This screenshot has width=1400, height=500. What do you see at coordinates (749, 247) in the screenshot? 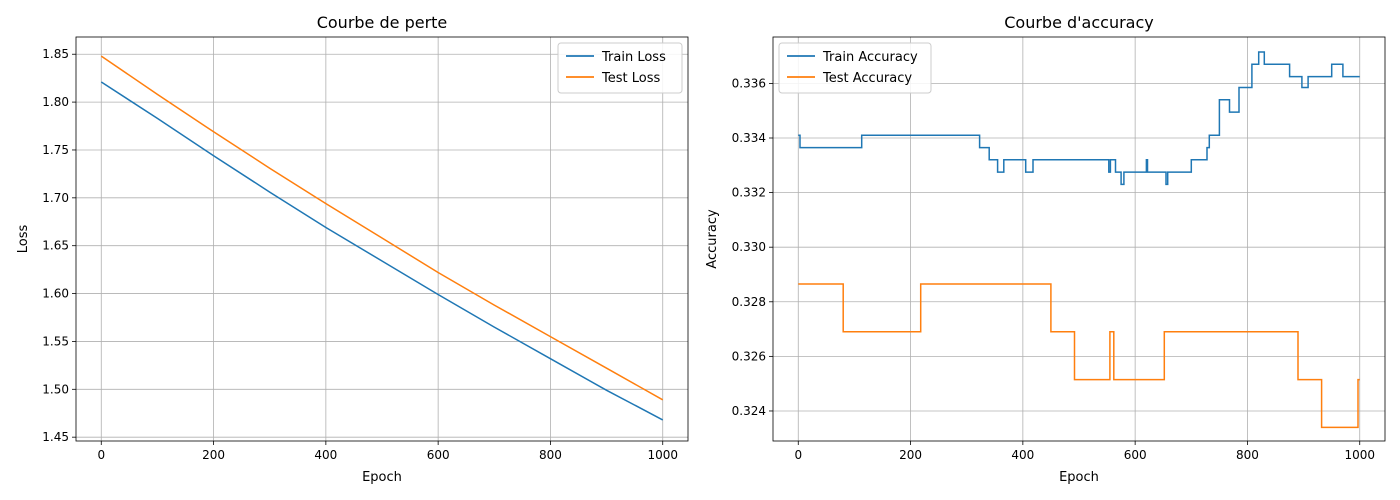
I see `y-tick-label: 0.330` at bounding box center [749, 247].